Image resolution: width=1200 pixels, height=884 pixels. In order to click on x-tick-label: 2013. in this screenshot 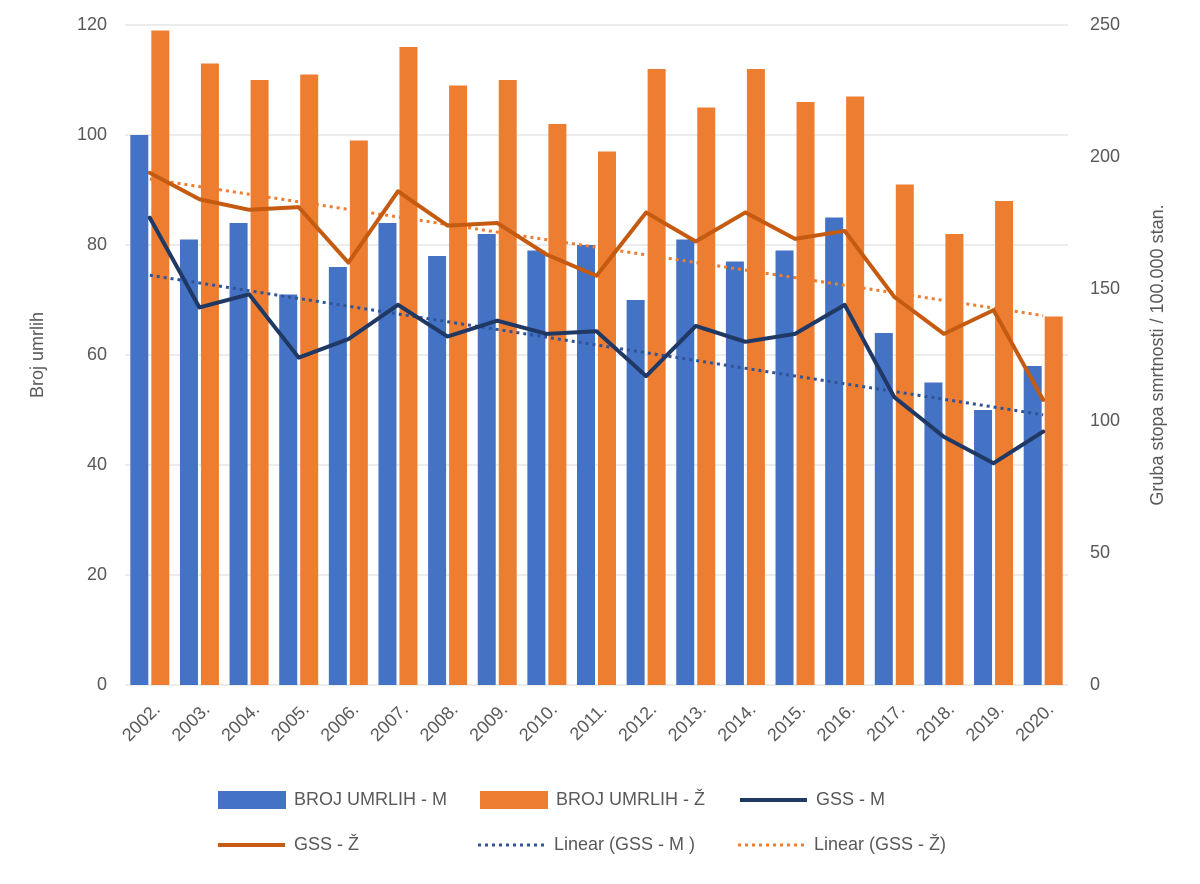, I will do `click(687, 722)`.